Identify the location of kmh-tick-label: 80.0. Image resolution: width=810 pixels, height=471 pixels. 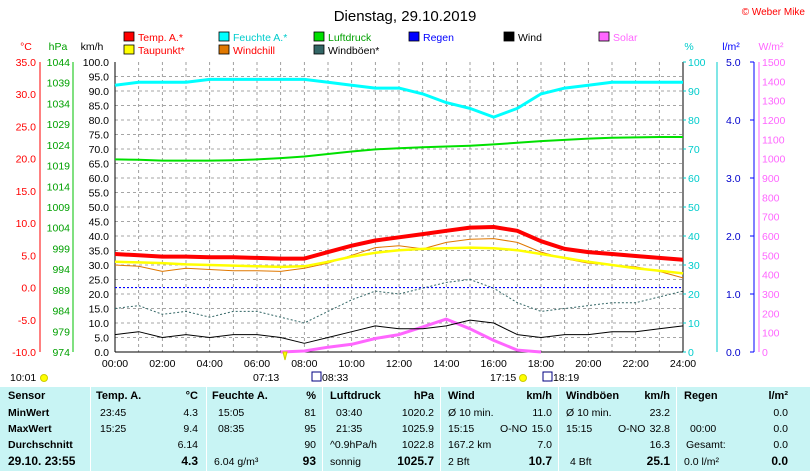
(99, 121).